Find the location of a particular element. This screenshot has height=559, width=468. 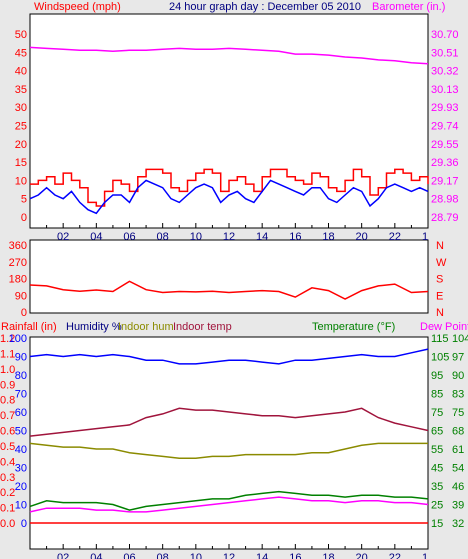

direction-degree-tick: 90 is located at coordinates (21, 296).